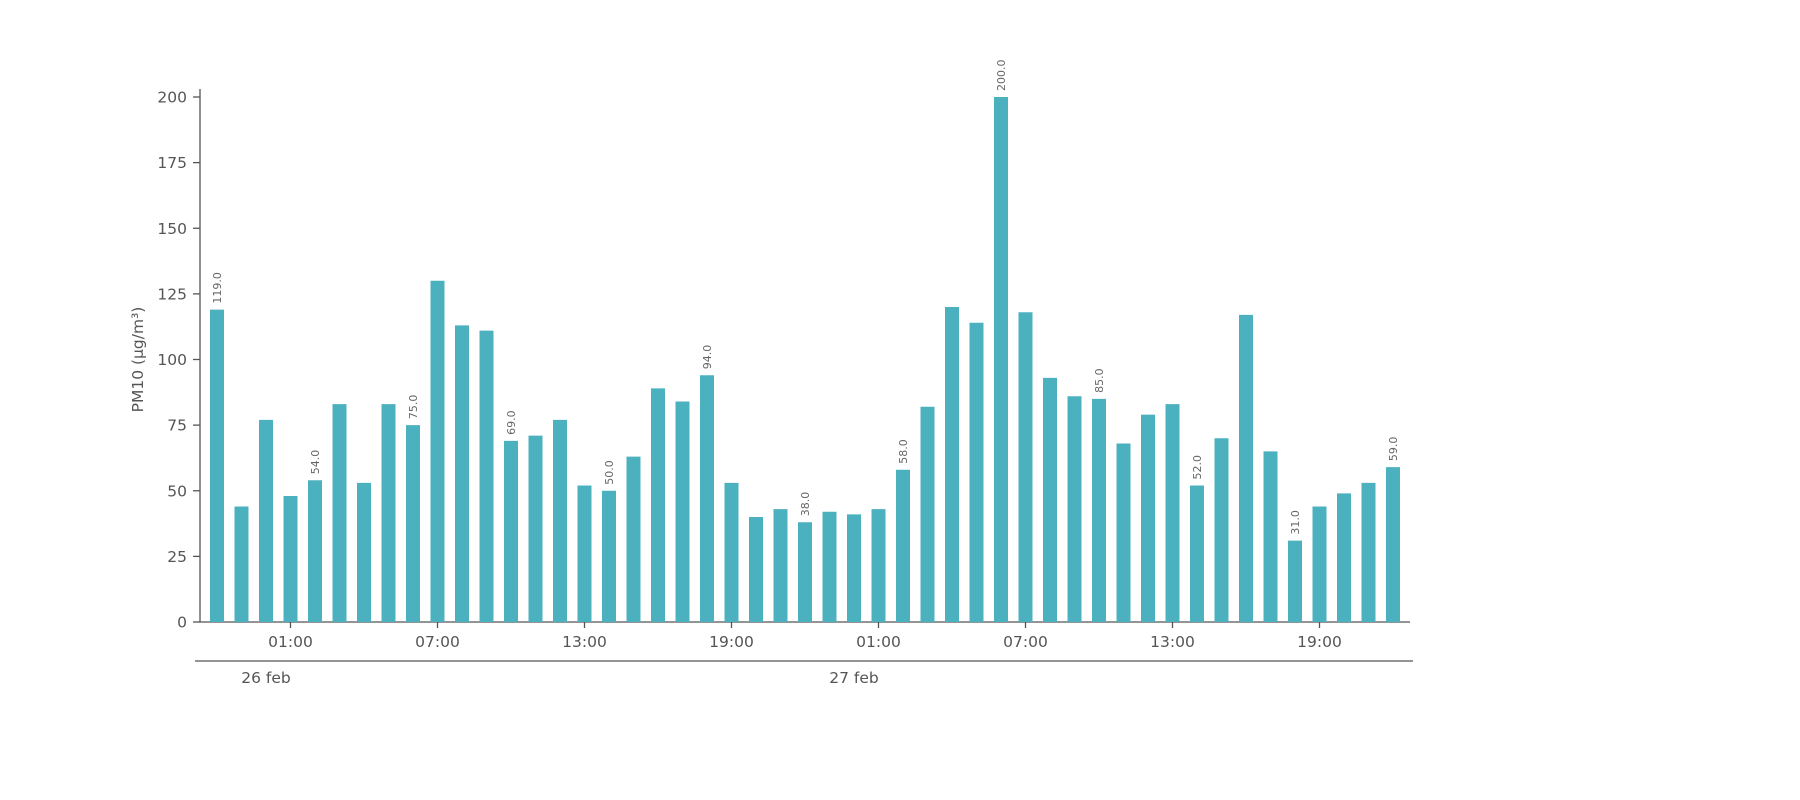  I want to click on bar-value-label: 38.0, so click(805, 504).